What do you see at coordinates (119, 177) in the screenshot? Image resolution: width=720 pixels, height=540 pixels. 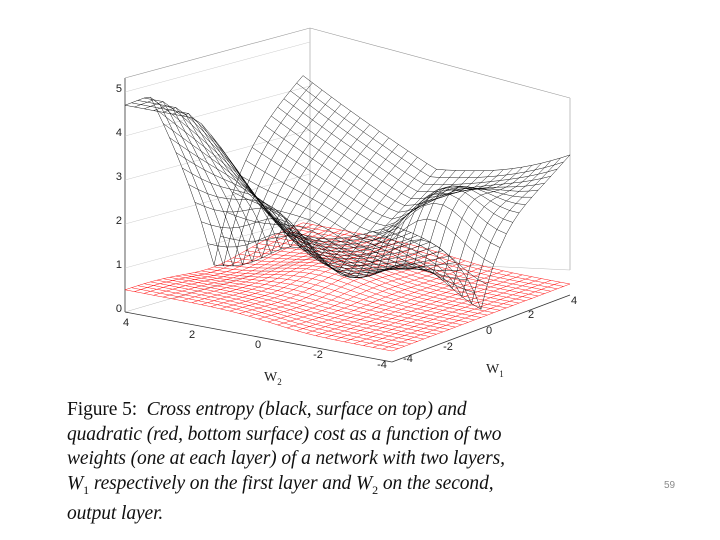 I see `z-tick: 3` at bounding box center [119, 177].